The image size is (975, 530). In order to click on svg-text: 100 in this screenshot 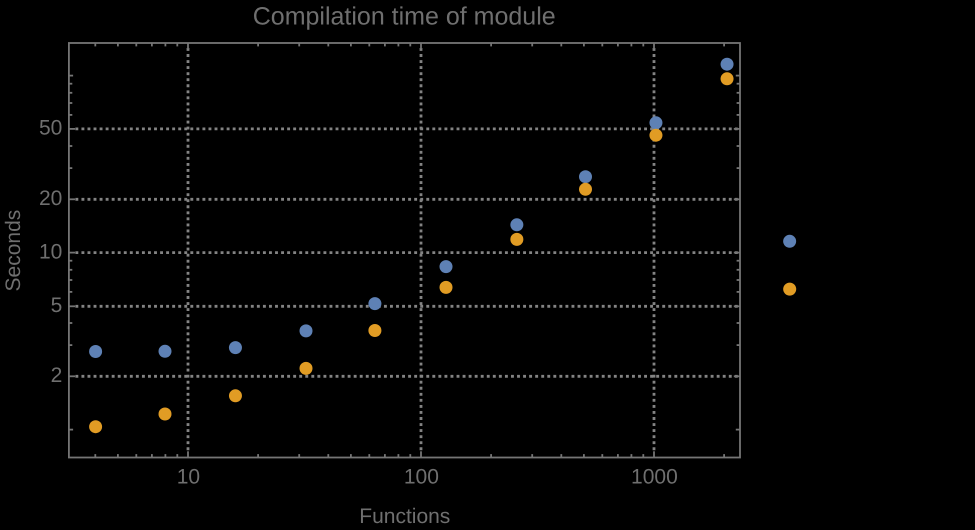, I will do `click(421, 477)`.